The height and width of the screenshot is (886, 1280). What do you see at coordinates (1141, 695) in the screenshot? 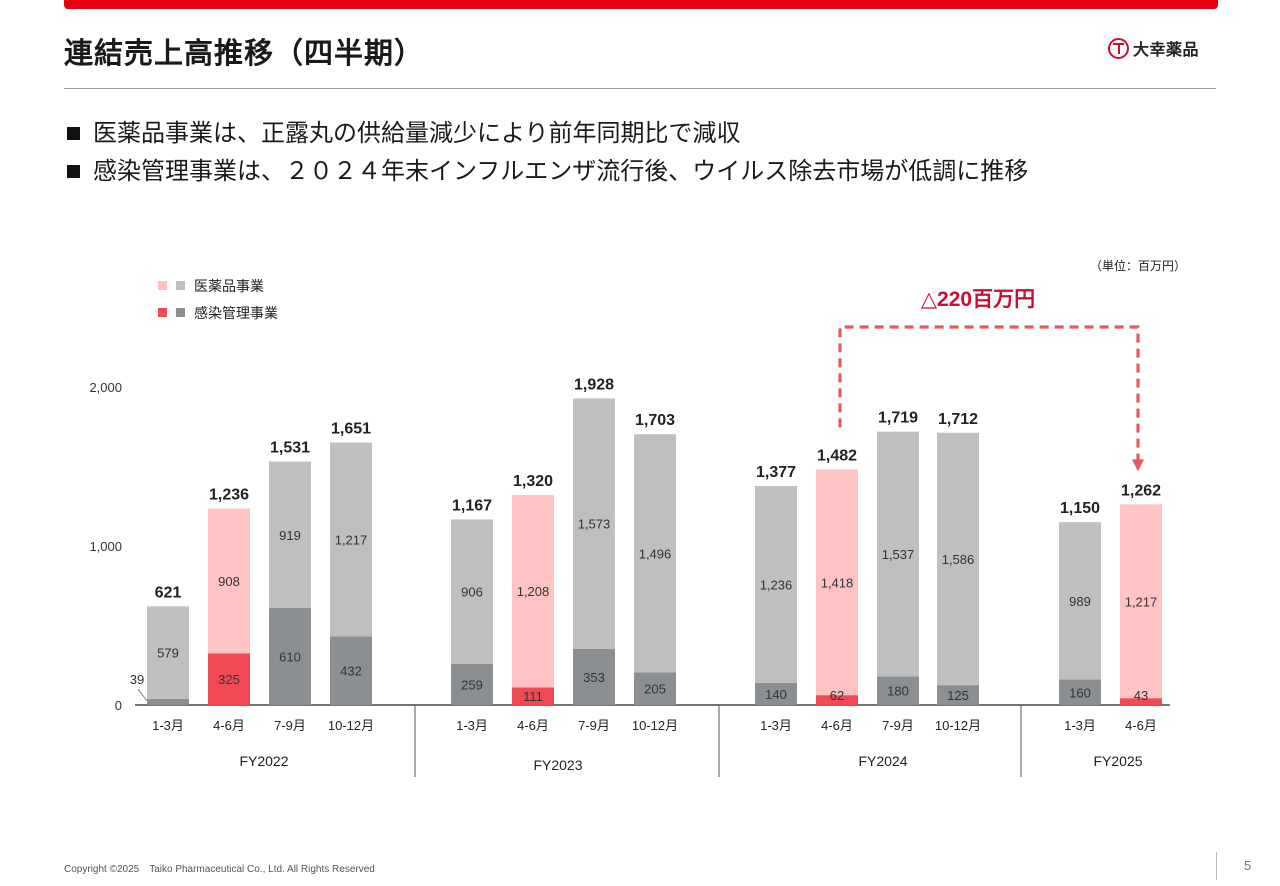
I see `infection-value-label: 43` at bounding box center [1141, 695].